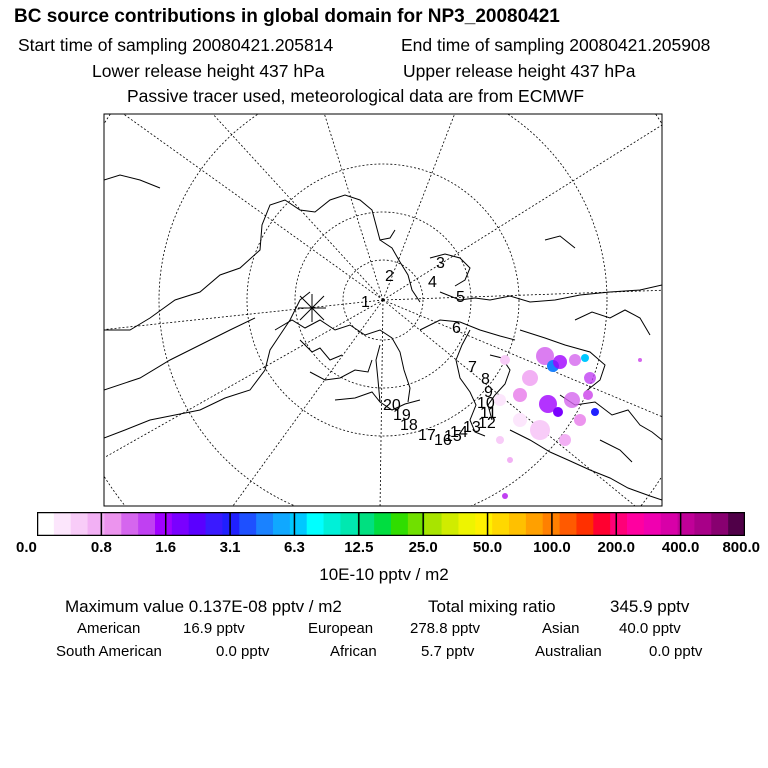 The image size is (768, 768). What do you see at coordinates (472, 427) in the screenshot?
I see `trajectory-label: 13` at bounding box center [472, 427].